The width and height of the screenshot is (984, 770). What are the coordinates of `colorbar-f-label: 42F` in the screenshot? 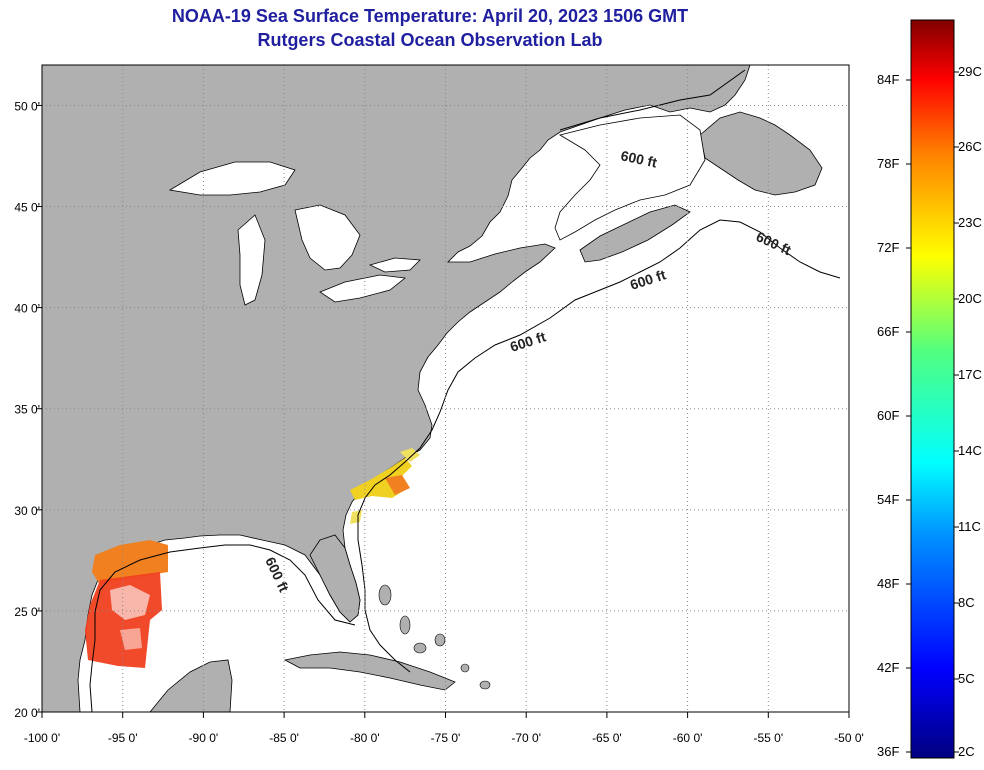 It's located at (888, 667).